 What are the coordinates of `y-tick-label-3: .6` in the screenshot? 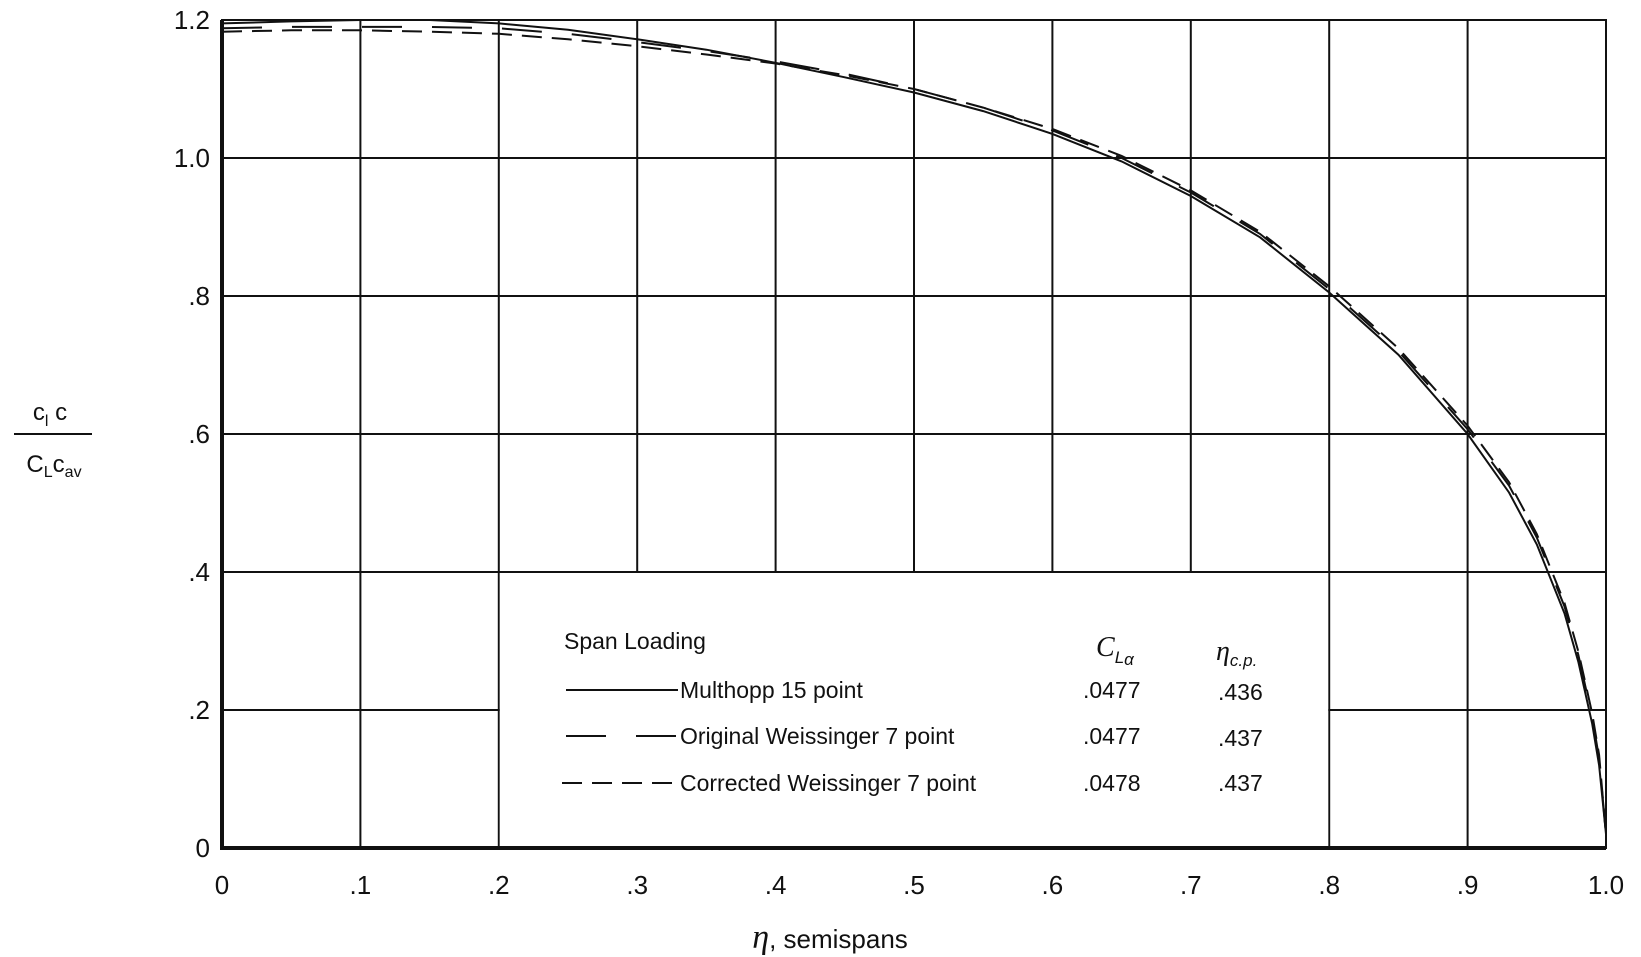 It's located at (199, 434).